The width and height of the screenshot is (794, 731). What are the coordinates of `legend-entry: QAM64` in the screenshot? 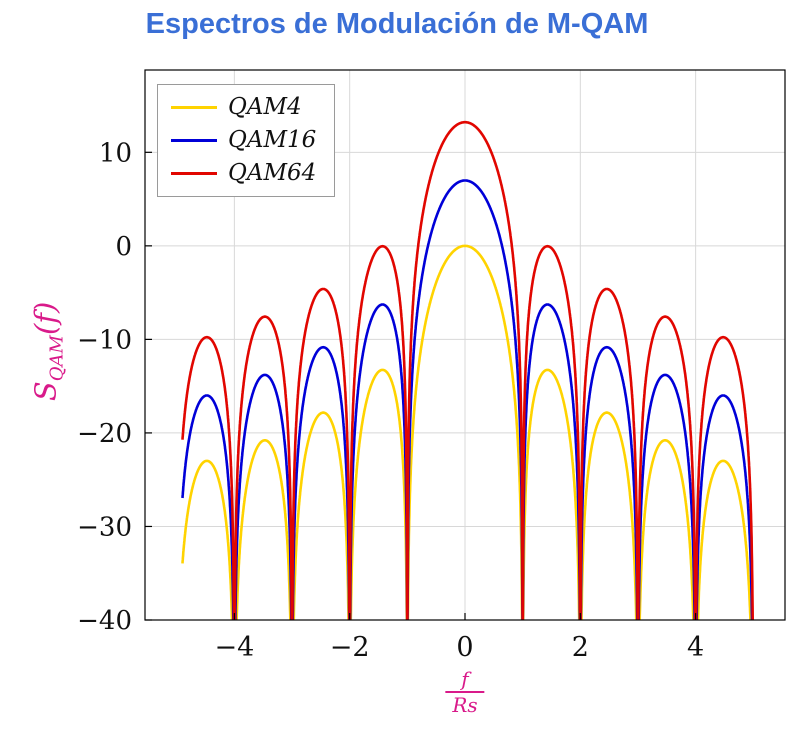 It's located at (243, 173).